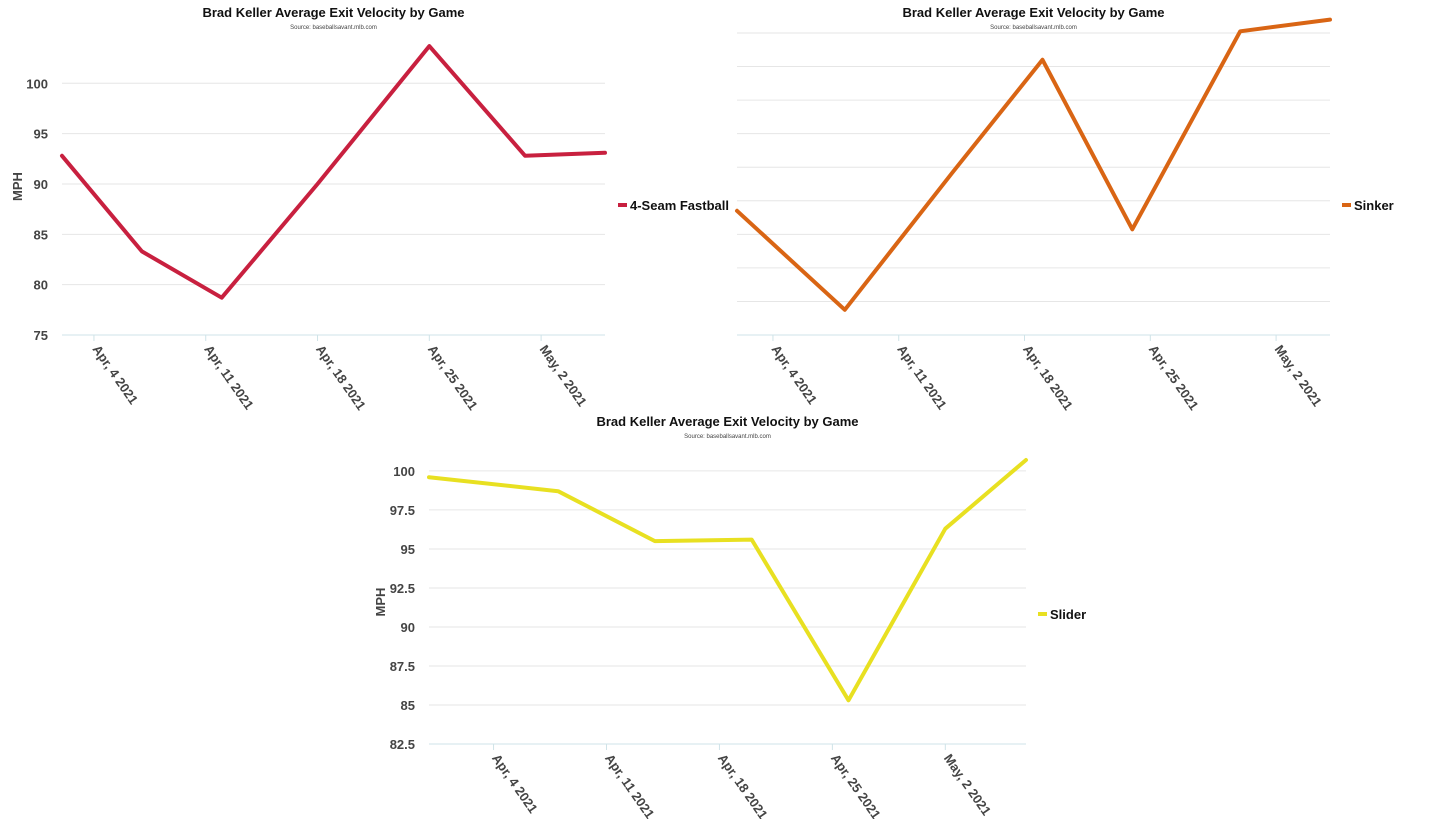 The height and width of the screenshot is (819, 1456). I want to click on y-tick-label: 92.5, so click(402, 588).